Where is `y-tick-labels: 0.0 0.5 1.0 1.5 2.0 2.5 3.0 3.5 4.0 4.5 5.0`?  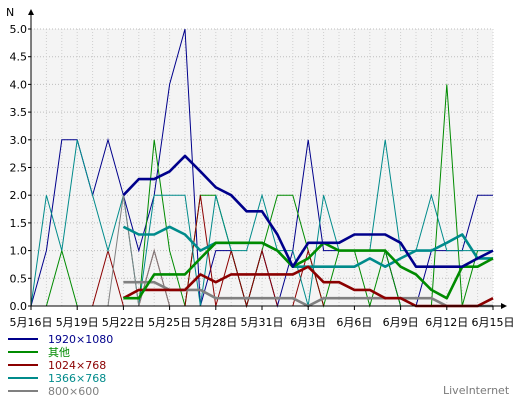
y-tick-labels: 0.0 0.5 1.0 1.5 2.0 2.5 3.0 3.5 4.0 4.5 5.0 is located at coordinates (19, 168).